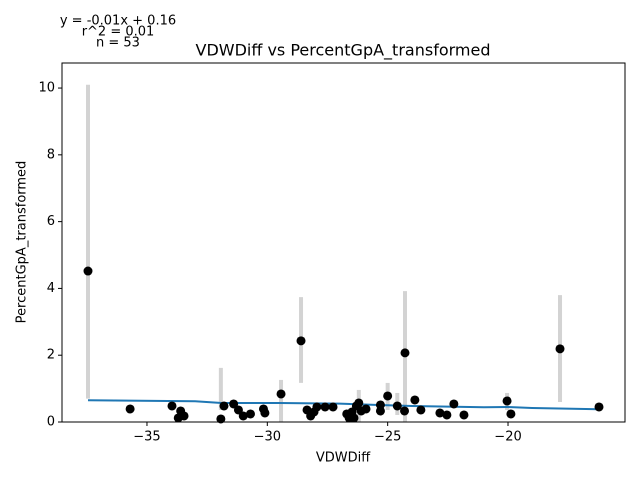  Describe the element at coordinates (387, 437) in the screenshot. I see `x-tick-label: −25` at that location.